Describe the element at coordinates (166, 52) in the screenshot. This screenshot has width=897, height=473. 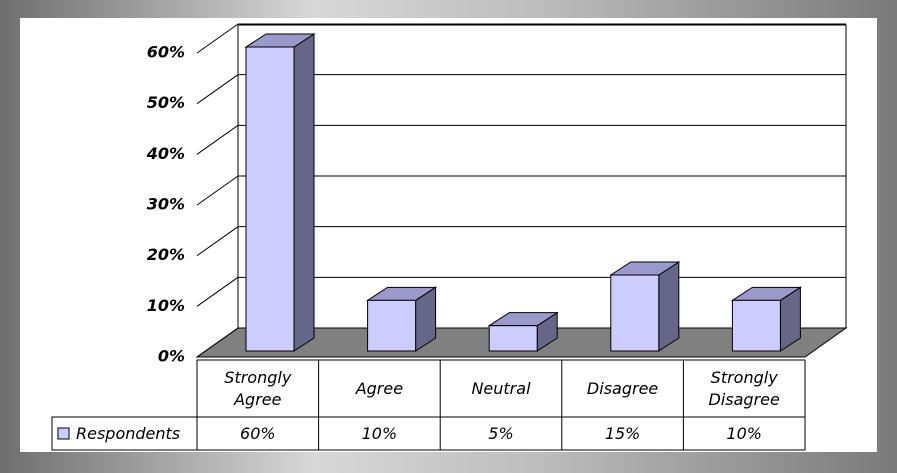
I see `y-tick-label: 60%` at that location.